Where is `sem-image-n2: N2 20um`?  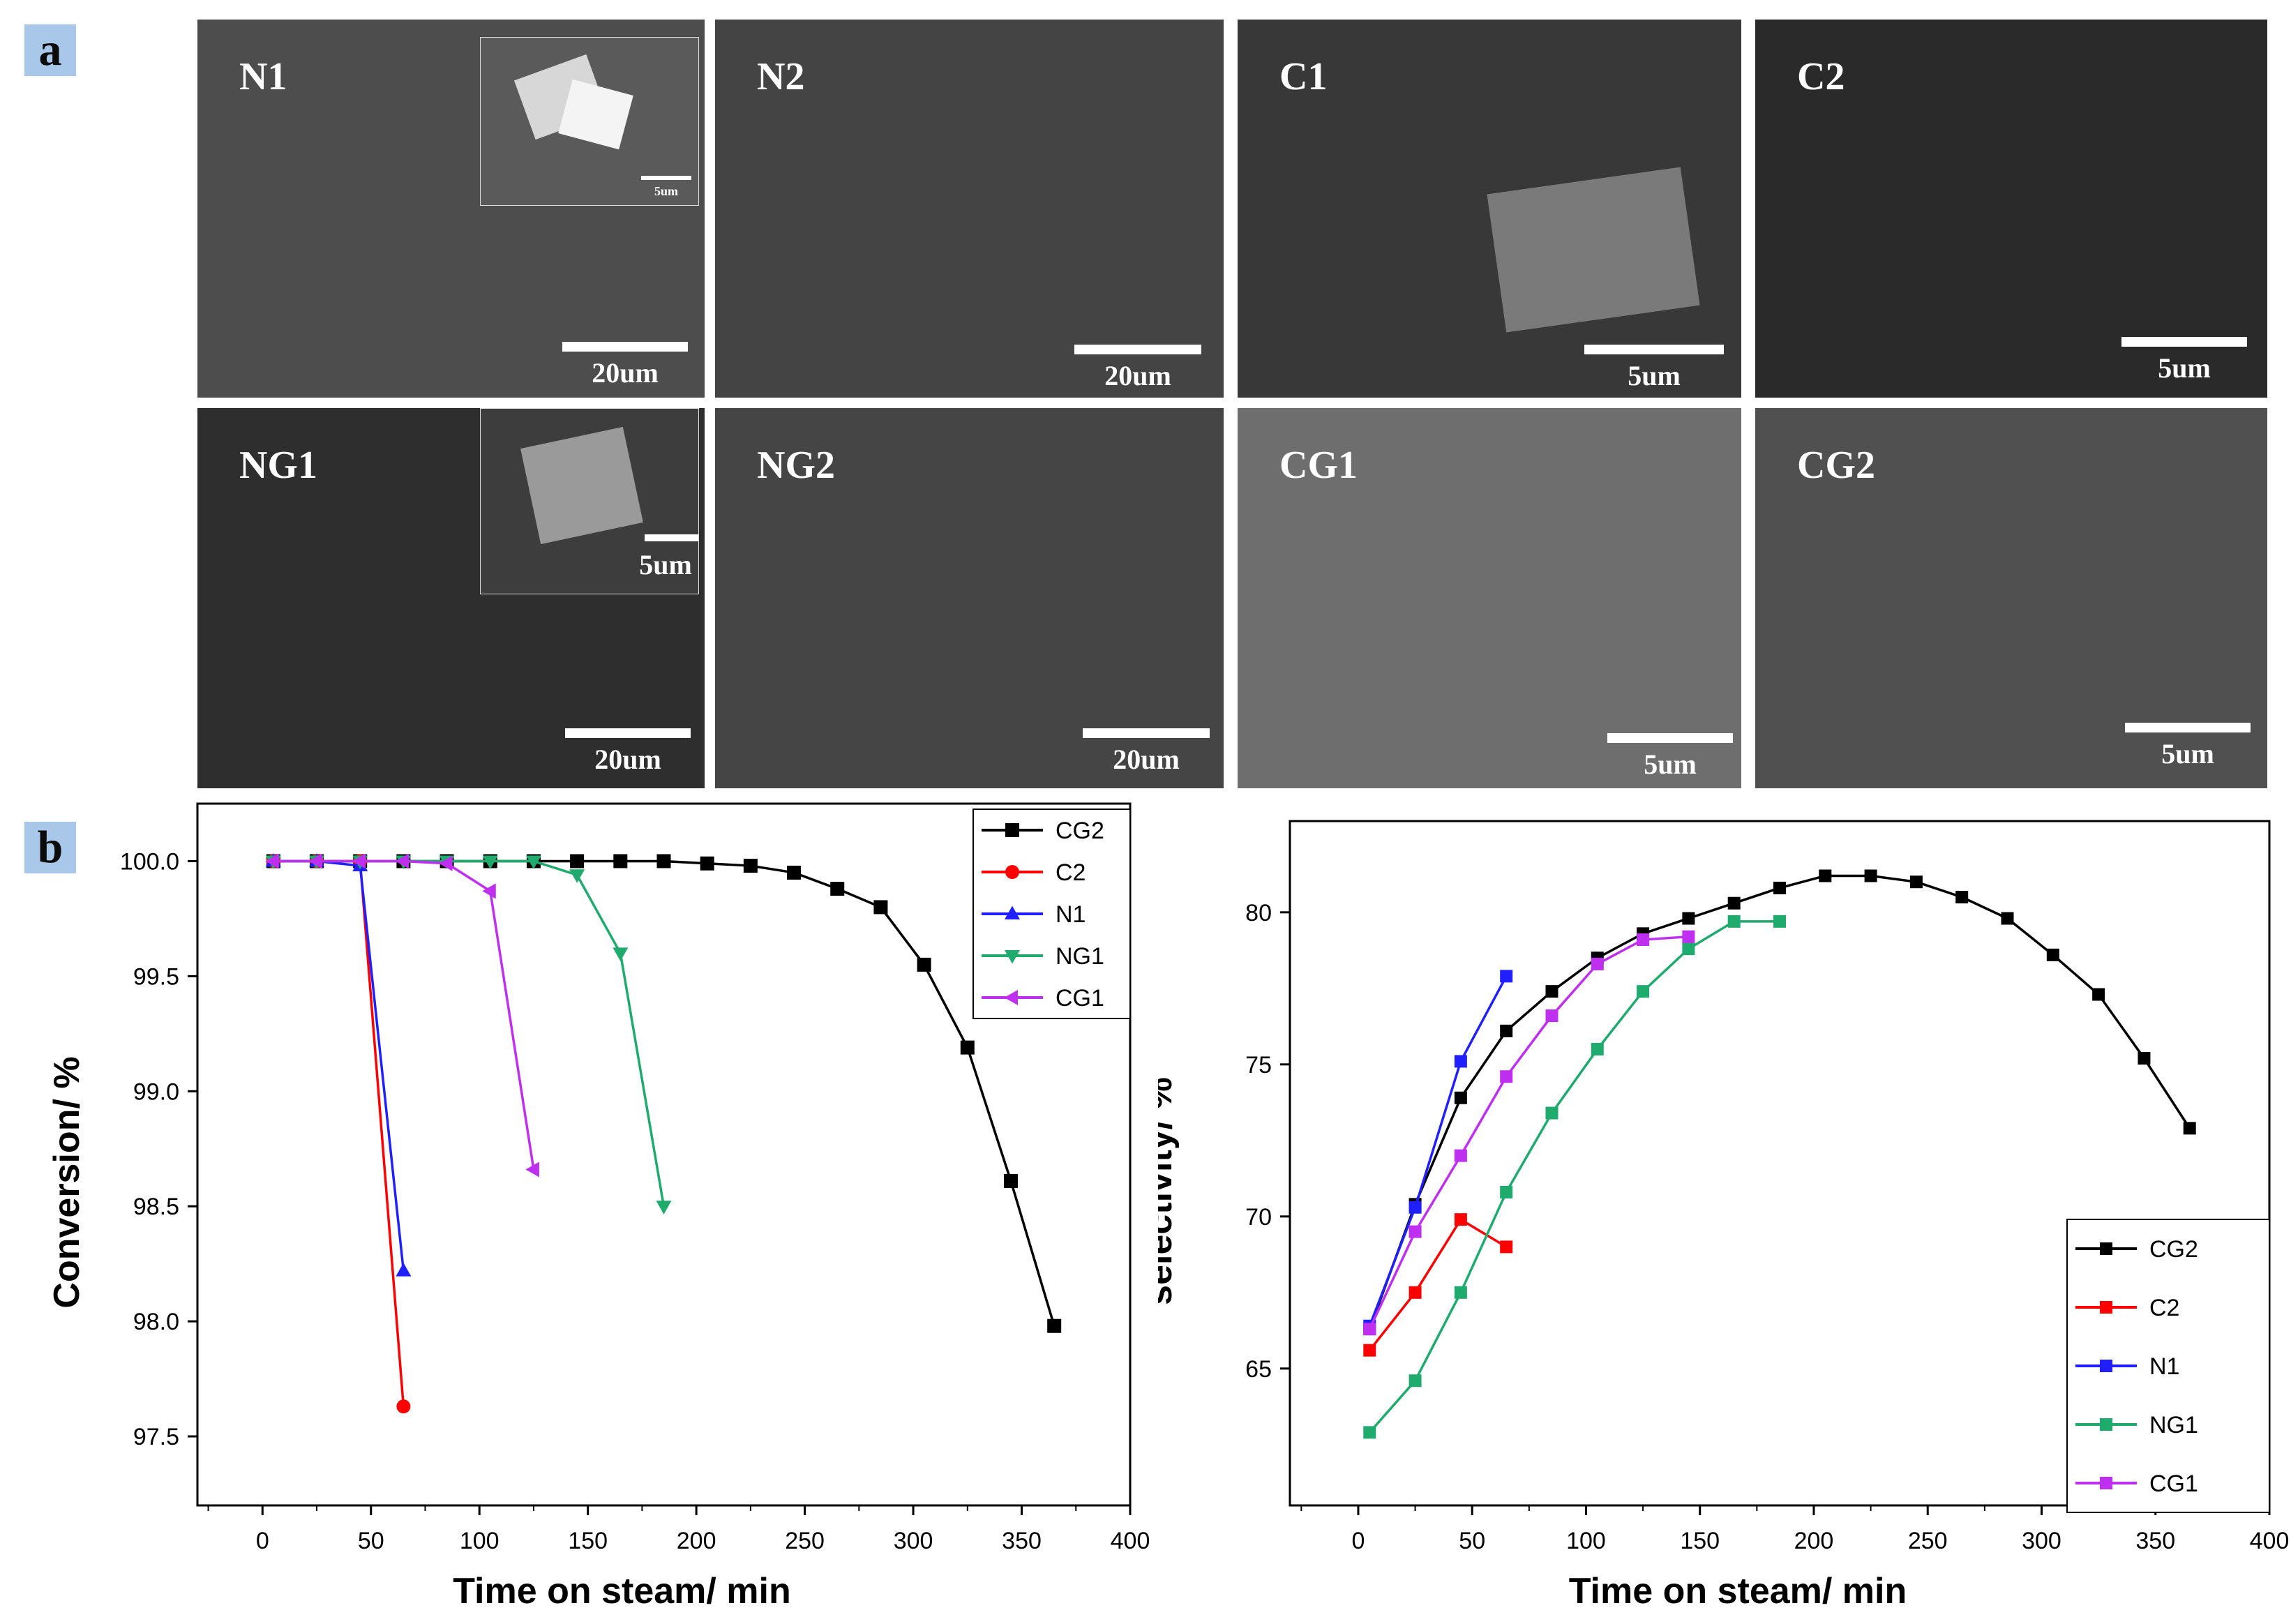
sem-image-n2: N2 20um is located at coordinates (969, 209).